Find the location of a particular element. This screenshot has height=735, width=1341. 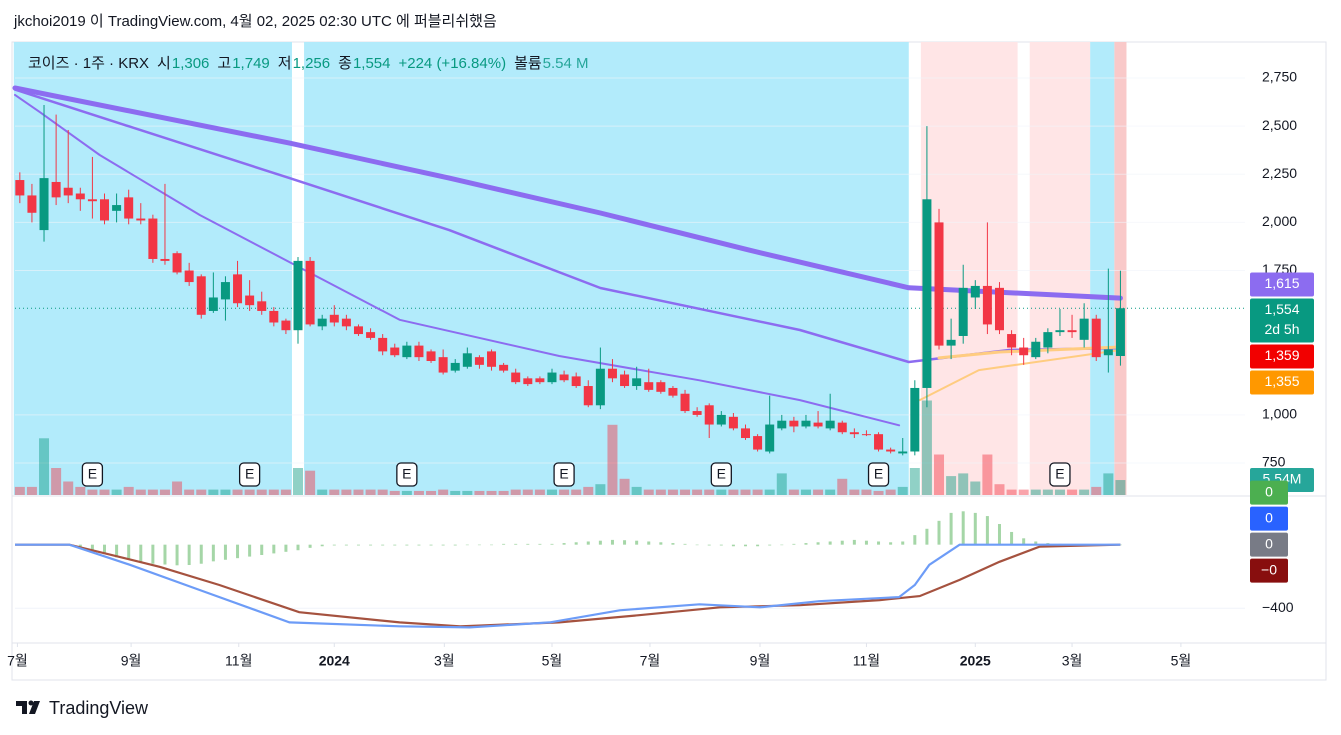

price-tag is located at coordinates (1282, 356).